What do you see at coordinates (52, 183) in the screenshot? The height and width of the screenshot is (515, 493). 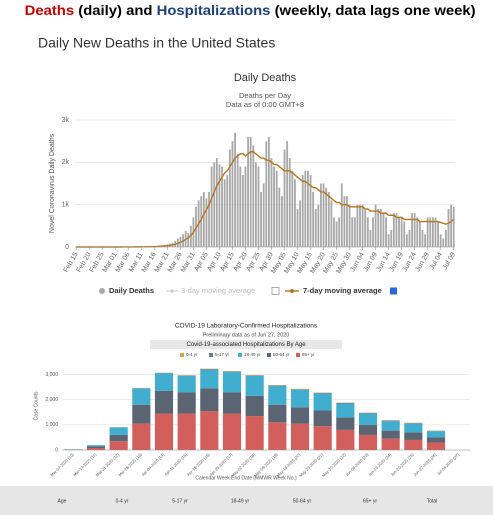 I see `y-axis-label: Novel Coronavirus Daily Deaths` at bounding box center [52, 183].